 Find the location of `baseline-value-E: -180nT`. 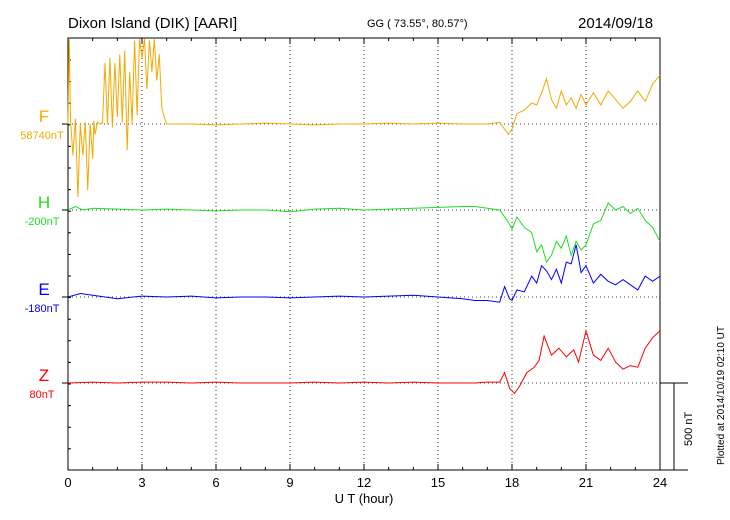

baseline-value-E: -180nT is located at coordinates (42, 309).